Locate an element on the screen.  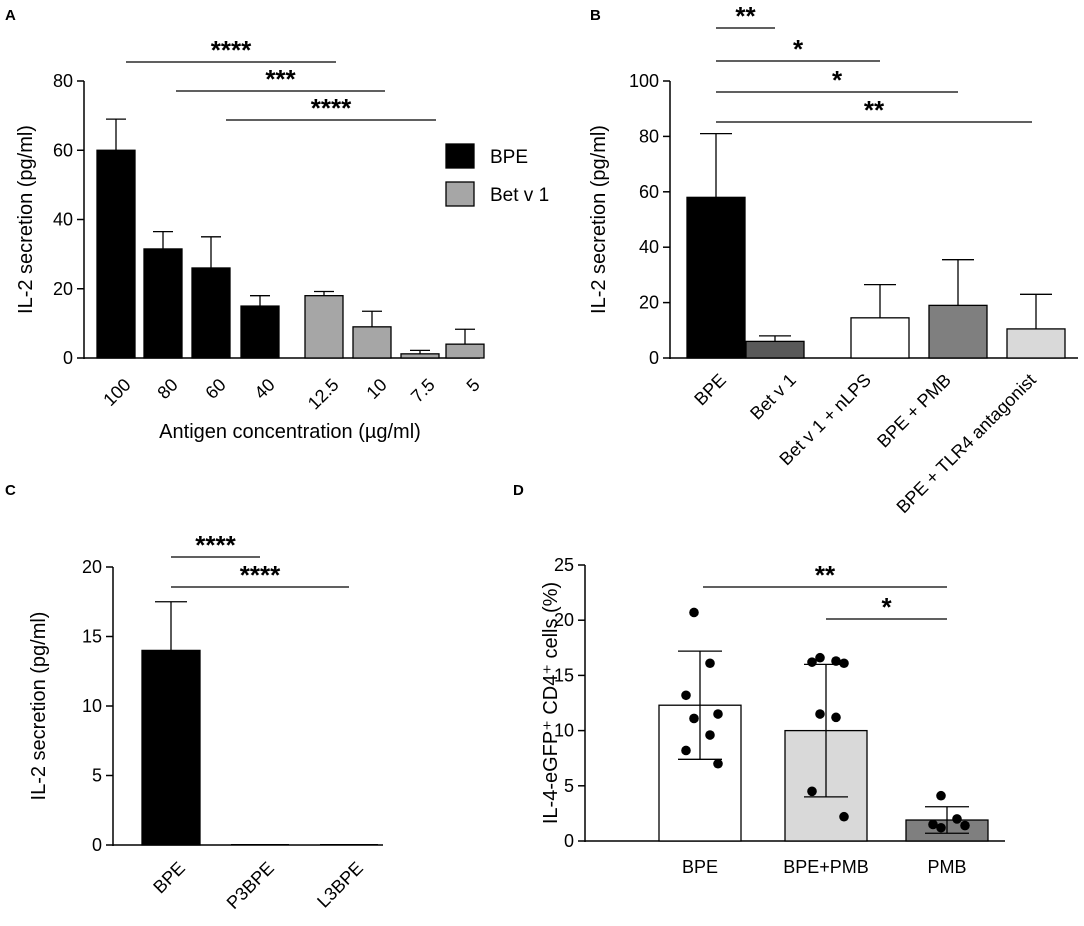
panel-a-y-tick-label: 0 is located at coordinates (68, 358).